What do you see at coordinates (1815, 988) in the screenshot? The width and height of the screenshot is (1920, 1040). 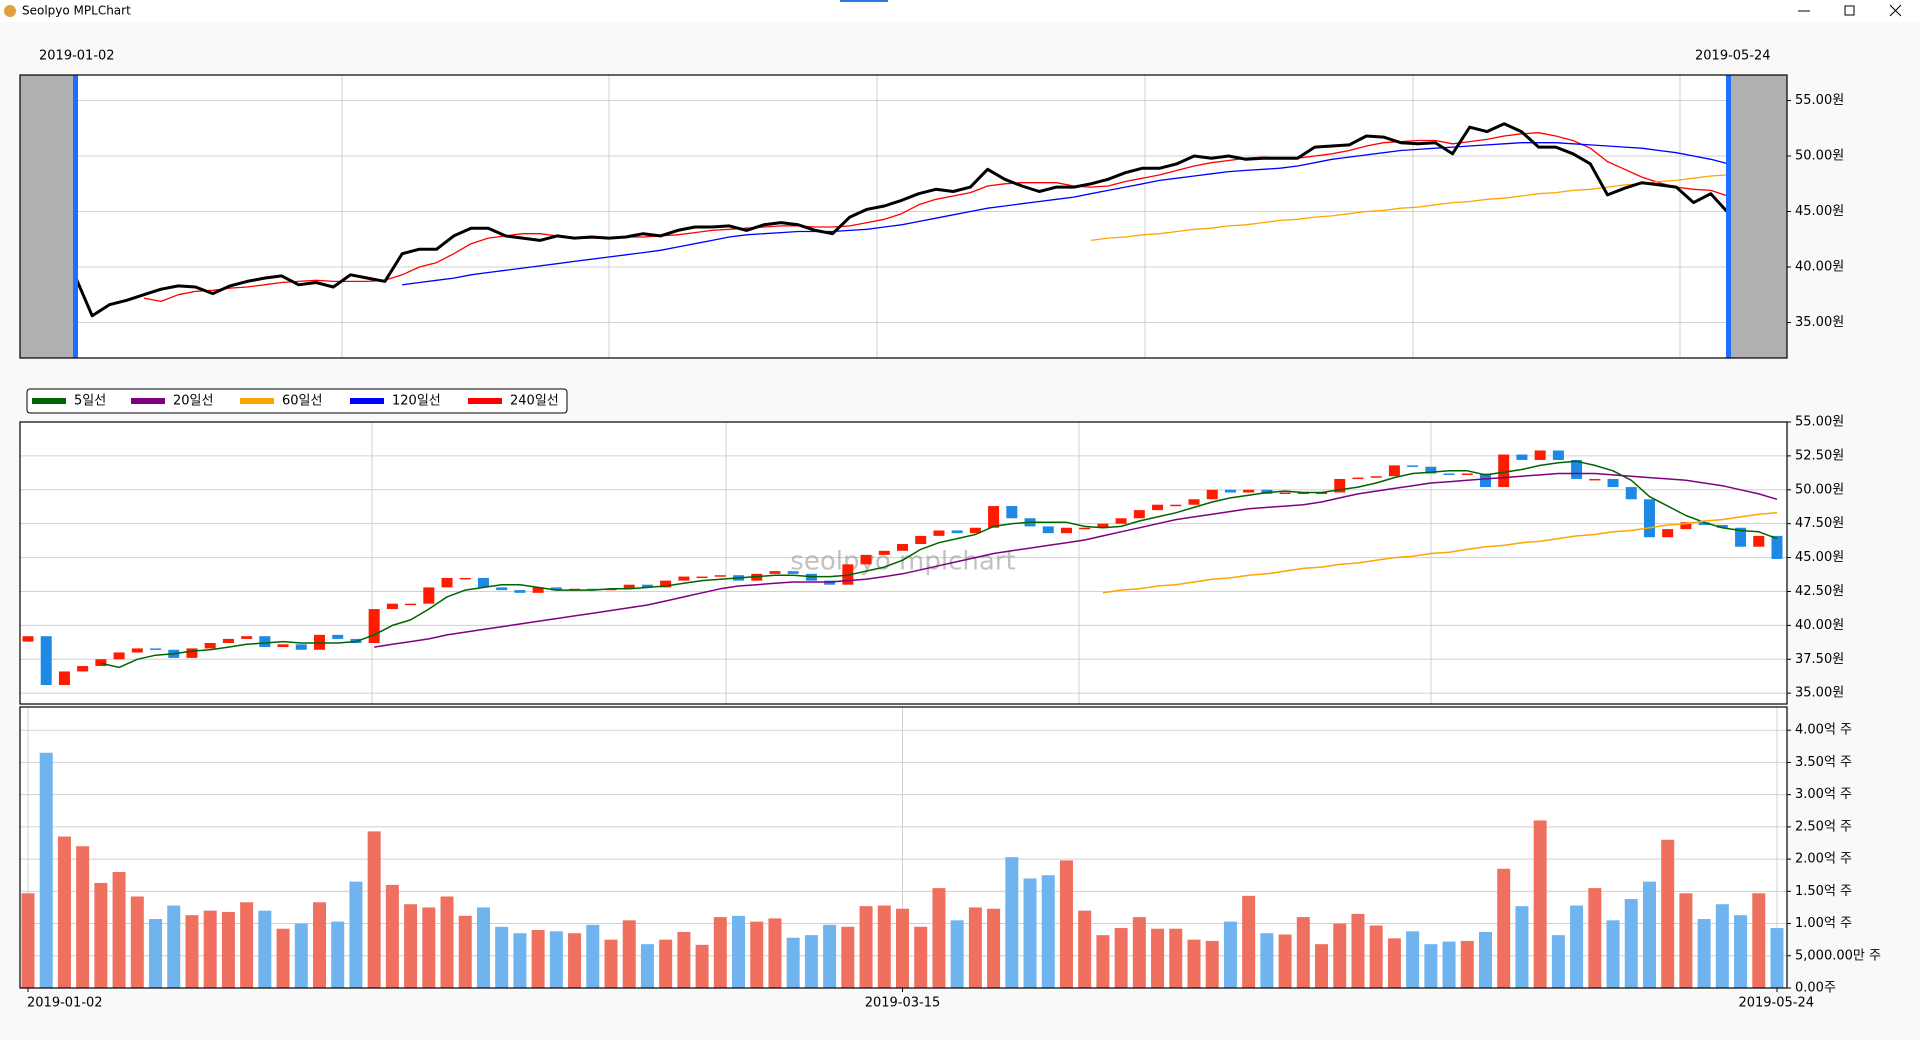 I see `y-tick-label: 0.00주` at bounding box center [1815, 988].